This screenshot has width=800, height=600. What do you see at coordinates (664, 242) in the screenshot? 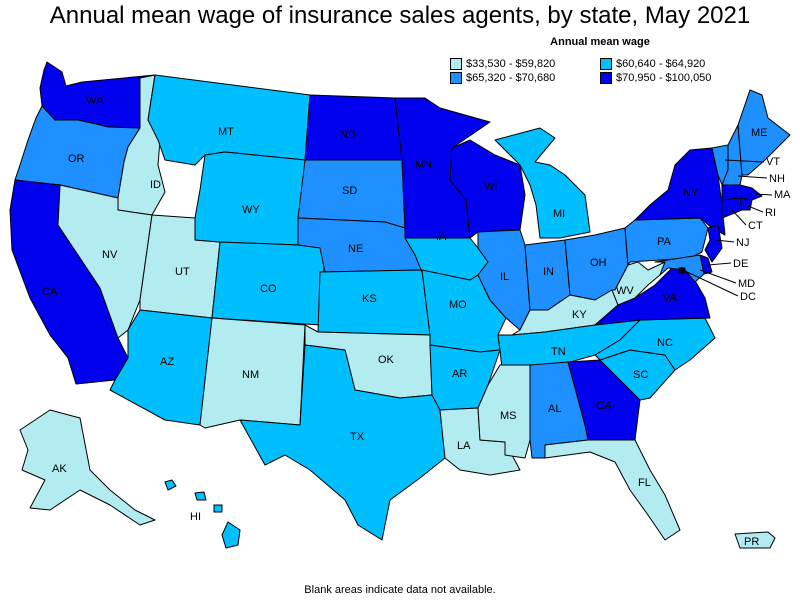
I see `label-PA: PA` at bounding box center [664, 242].